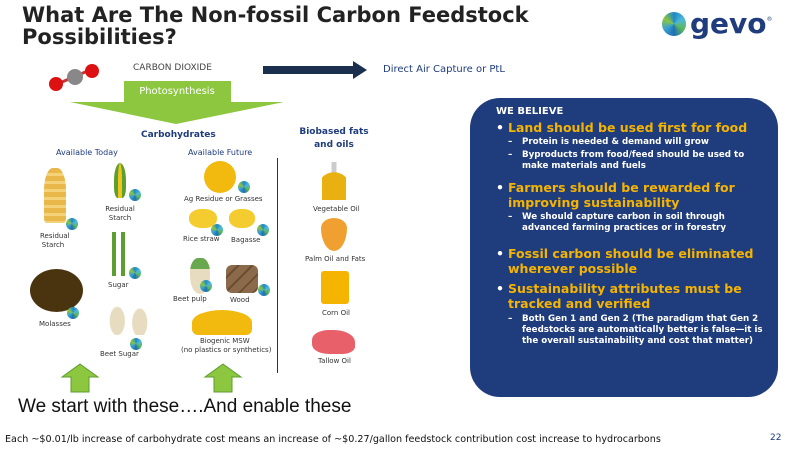 This screenshot has height=450, width=800. I want to click on dac-label: Direct Air Capture or PtL, so click(444, 69).